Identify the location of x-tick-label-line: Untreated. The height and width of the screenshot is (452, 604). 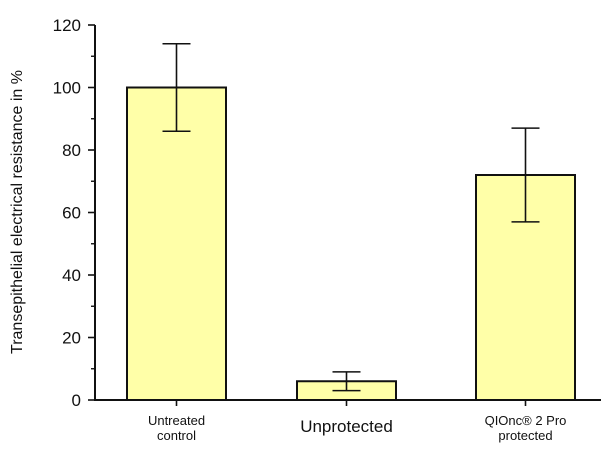
(176, 420).